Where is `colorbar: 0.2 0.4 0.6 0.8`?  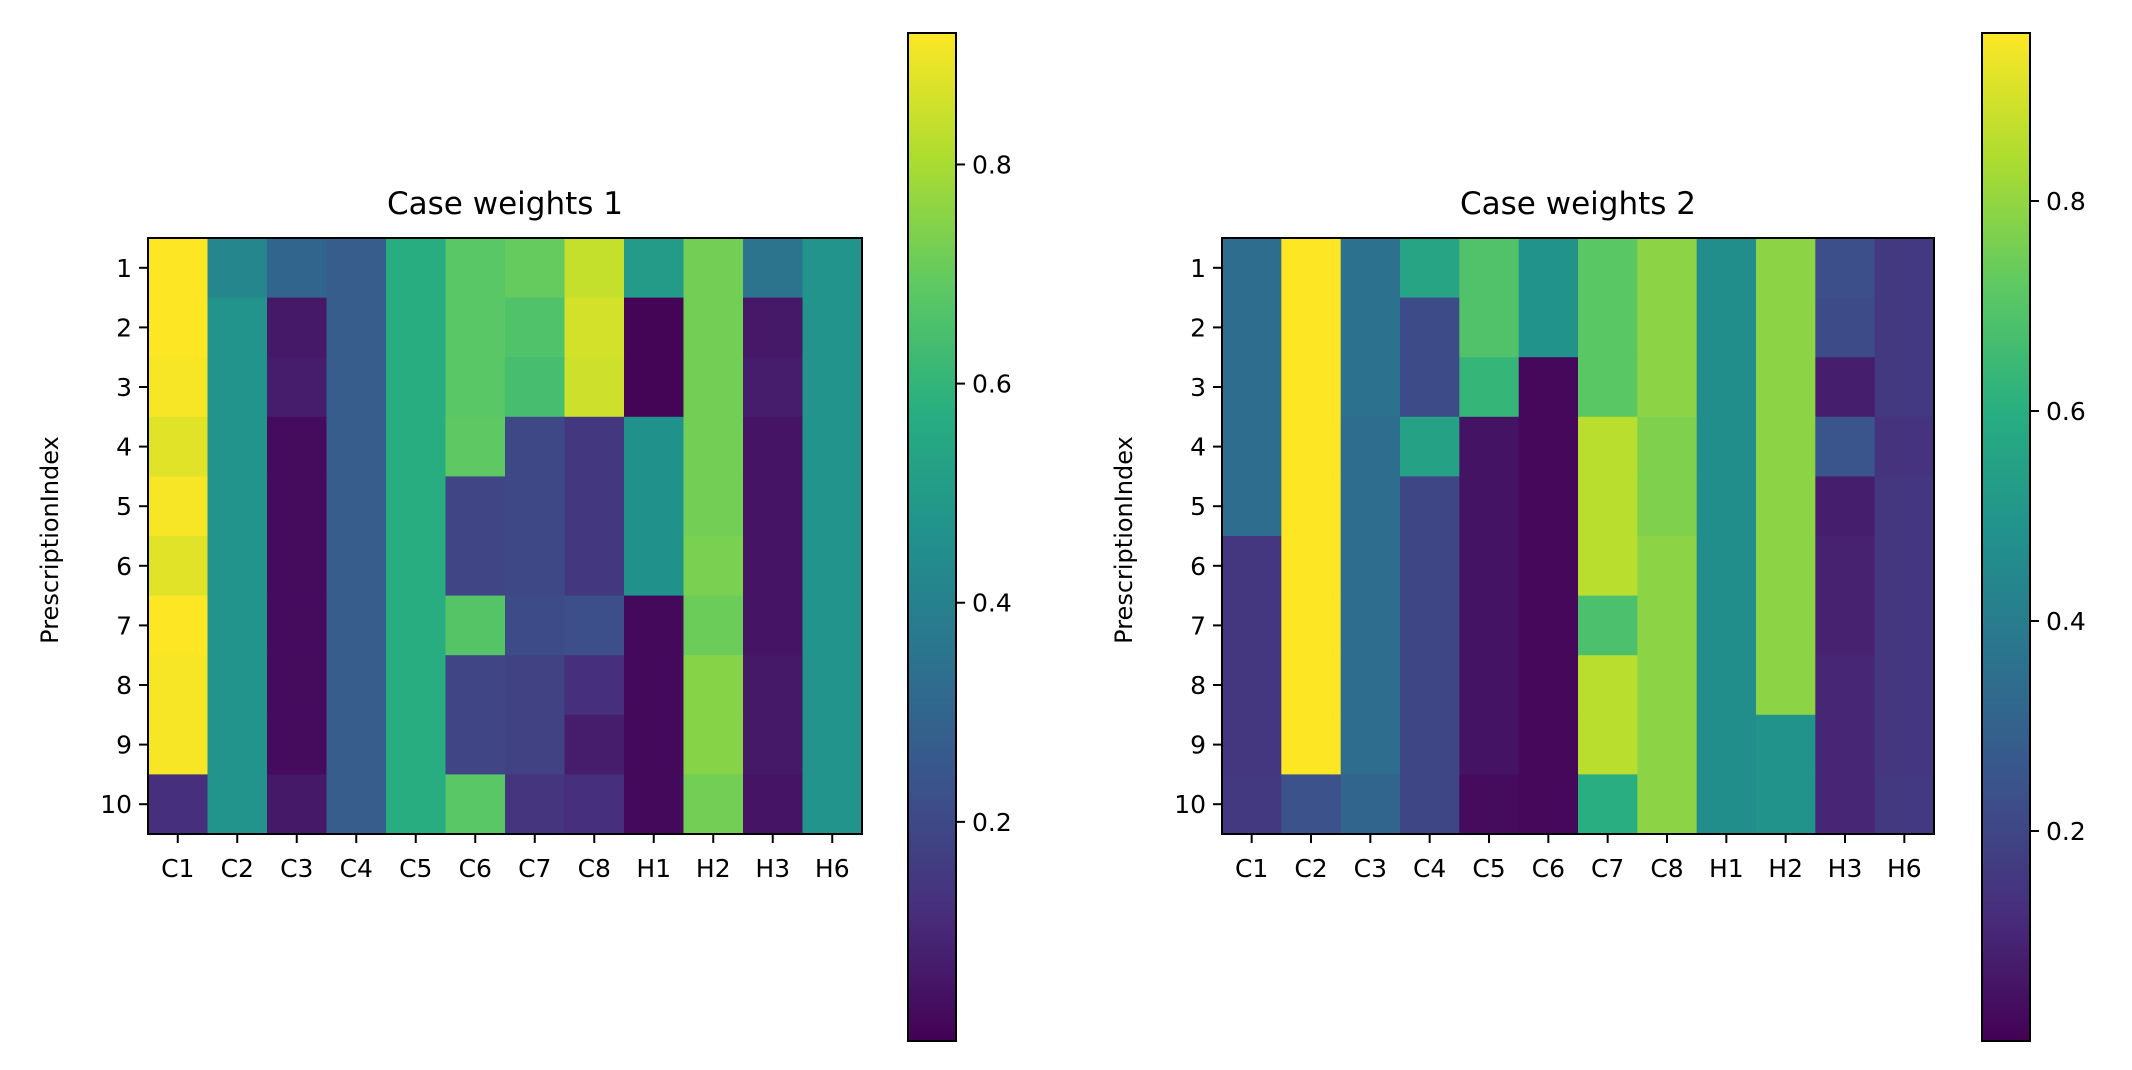
colorbar: 0.2 0.4 0.6 0.8 is located at coordinates (2033, 537).